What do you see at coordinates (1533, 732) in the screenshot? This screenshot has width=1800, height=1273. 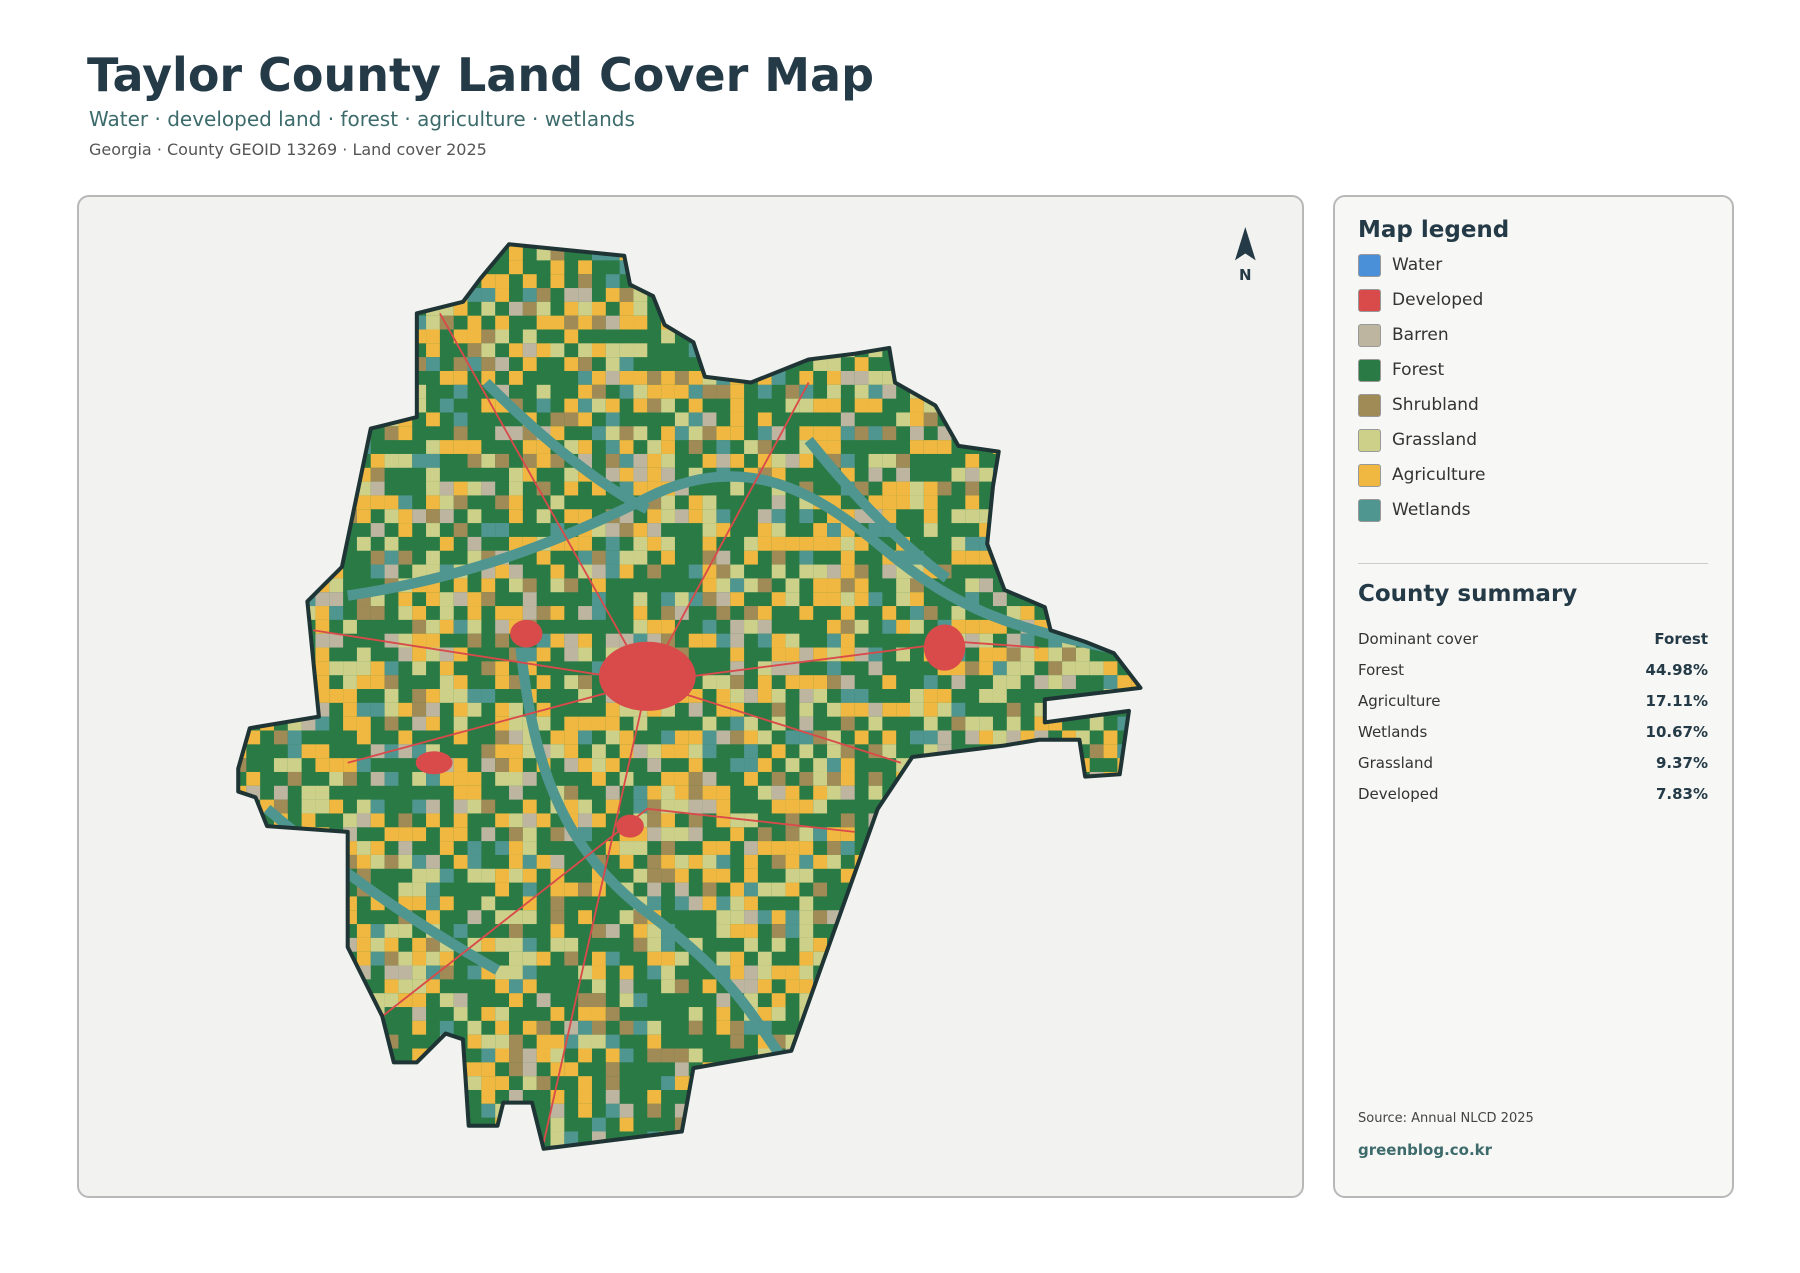 I see `summary-row: Wetlands 10.67%` at bounding box center [1533, 732].